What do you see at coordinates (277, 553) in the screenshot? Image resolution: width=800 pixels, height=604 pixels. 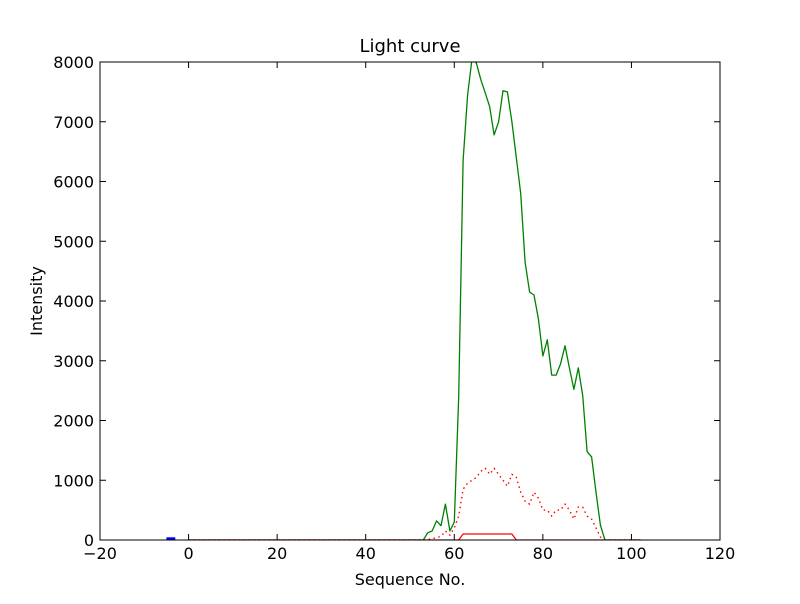 I see `x-tick-label: 20` at bounding box center [277, 553].